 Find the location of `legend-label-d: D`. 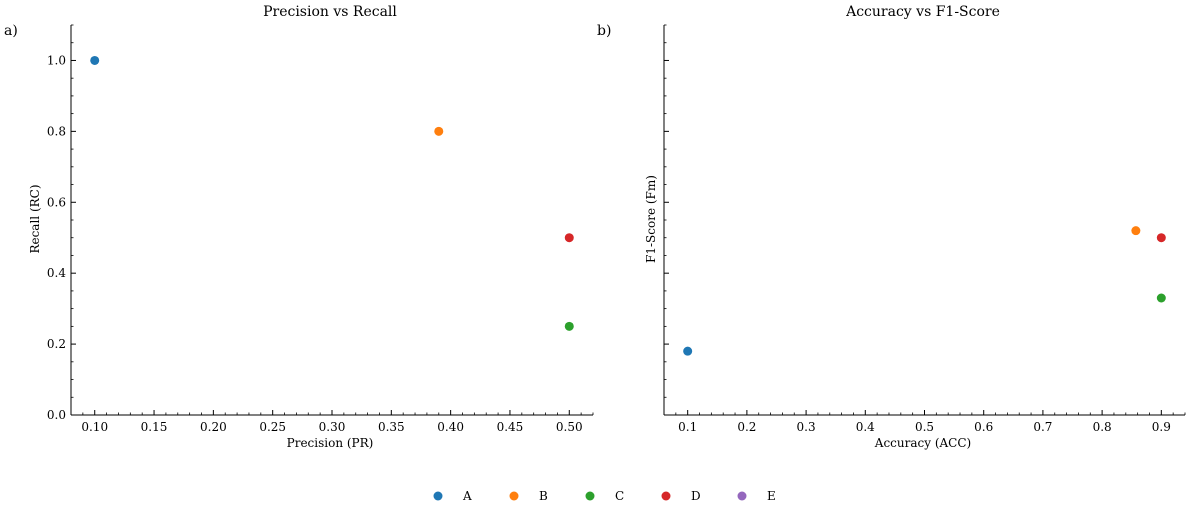

legend-label-d: D is located at coordinates (696, 496).